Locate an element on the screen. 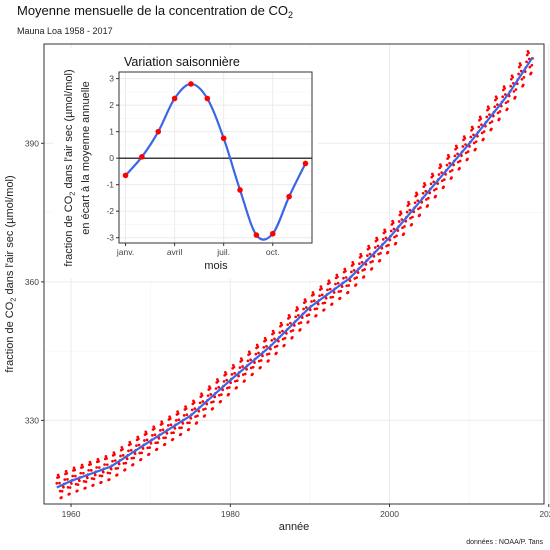  x-tick-label: 1980 is located at coordinates (230, 514).